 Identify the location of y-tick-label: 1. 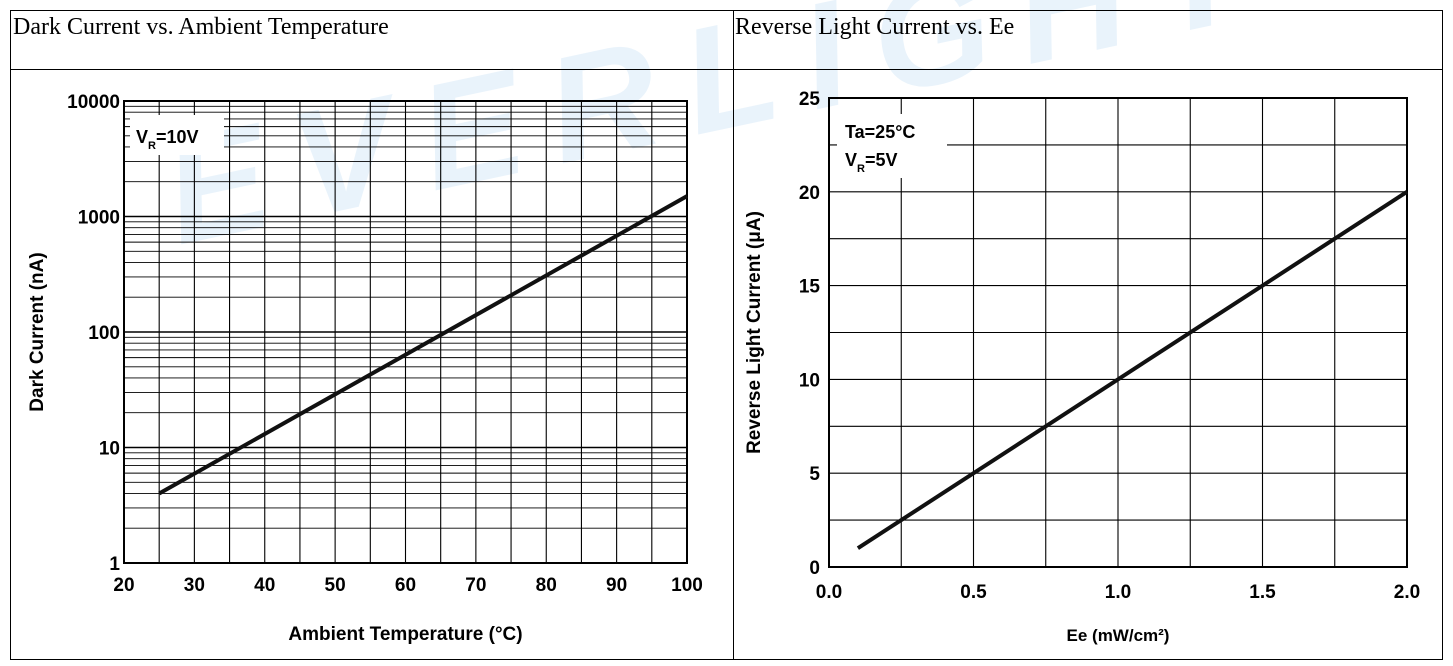
(114, 564).